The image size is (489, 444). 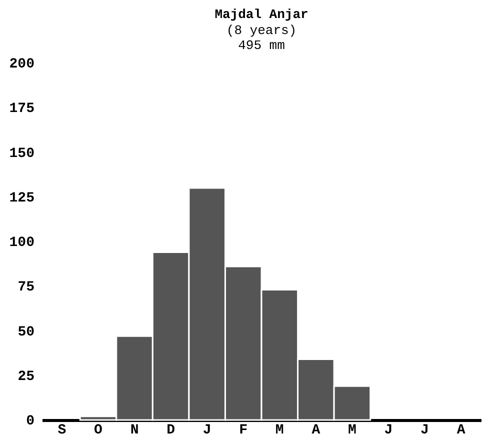 I want to click on y-tick-label: 100, so click(x=21, y=243).